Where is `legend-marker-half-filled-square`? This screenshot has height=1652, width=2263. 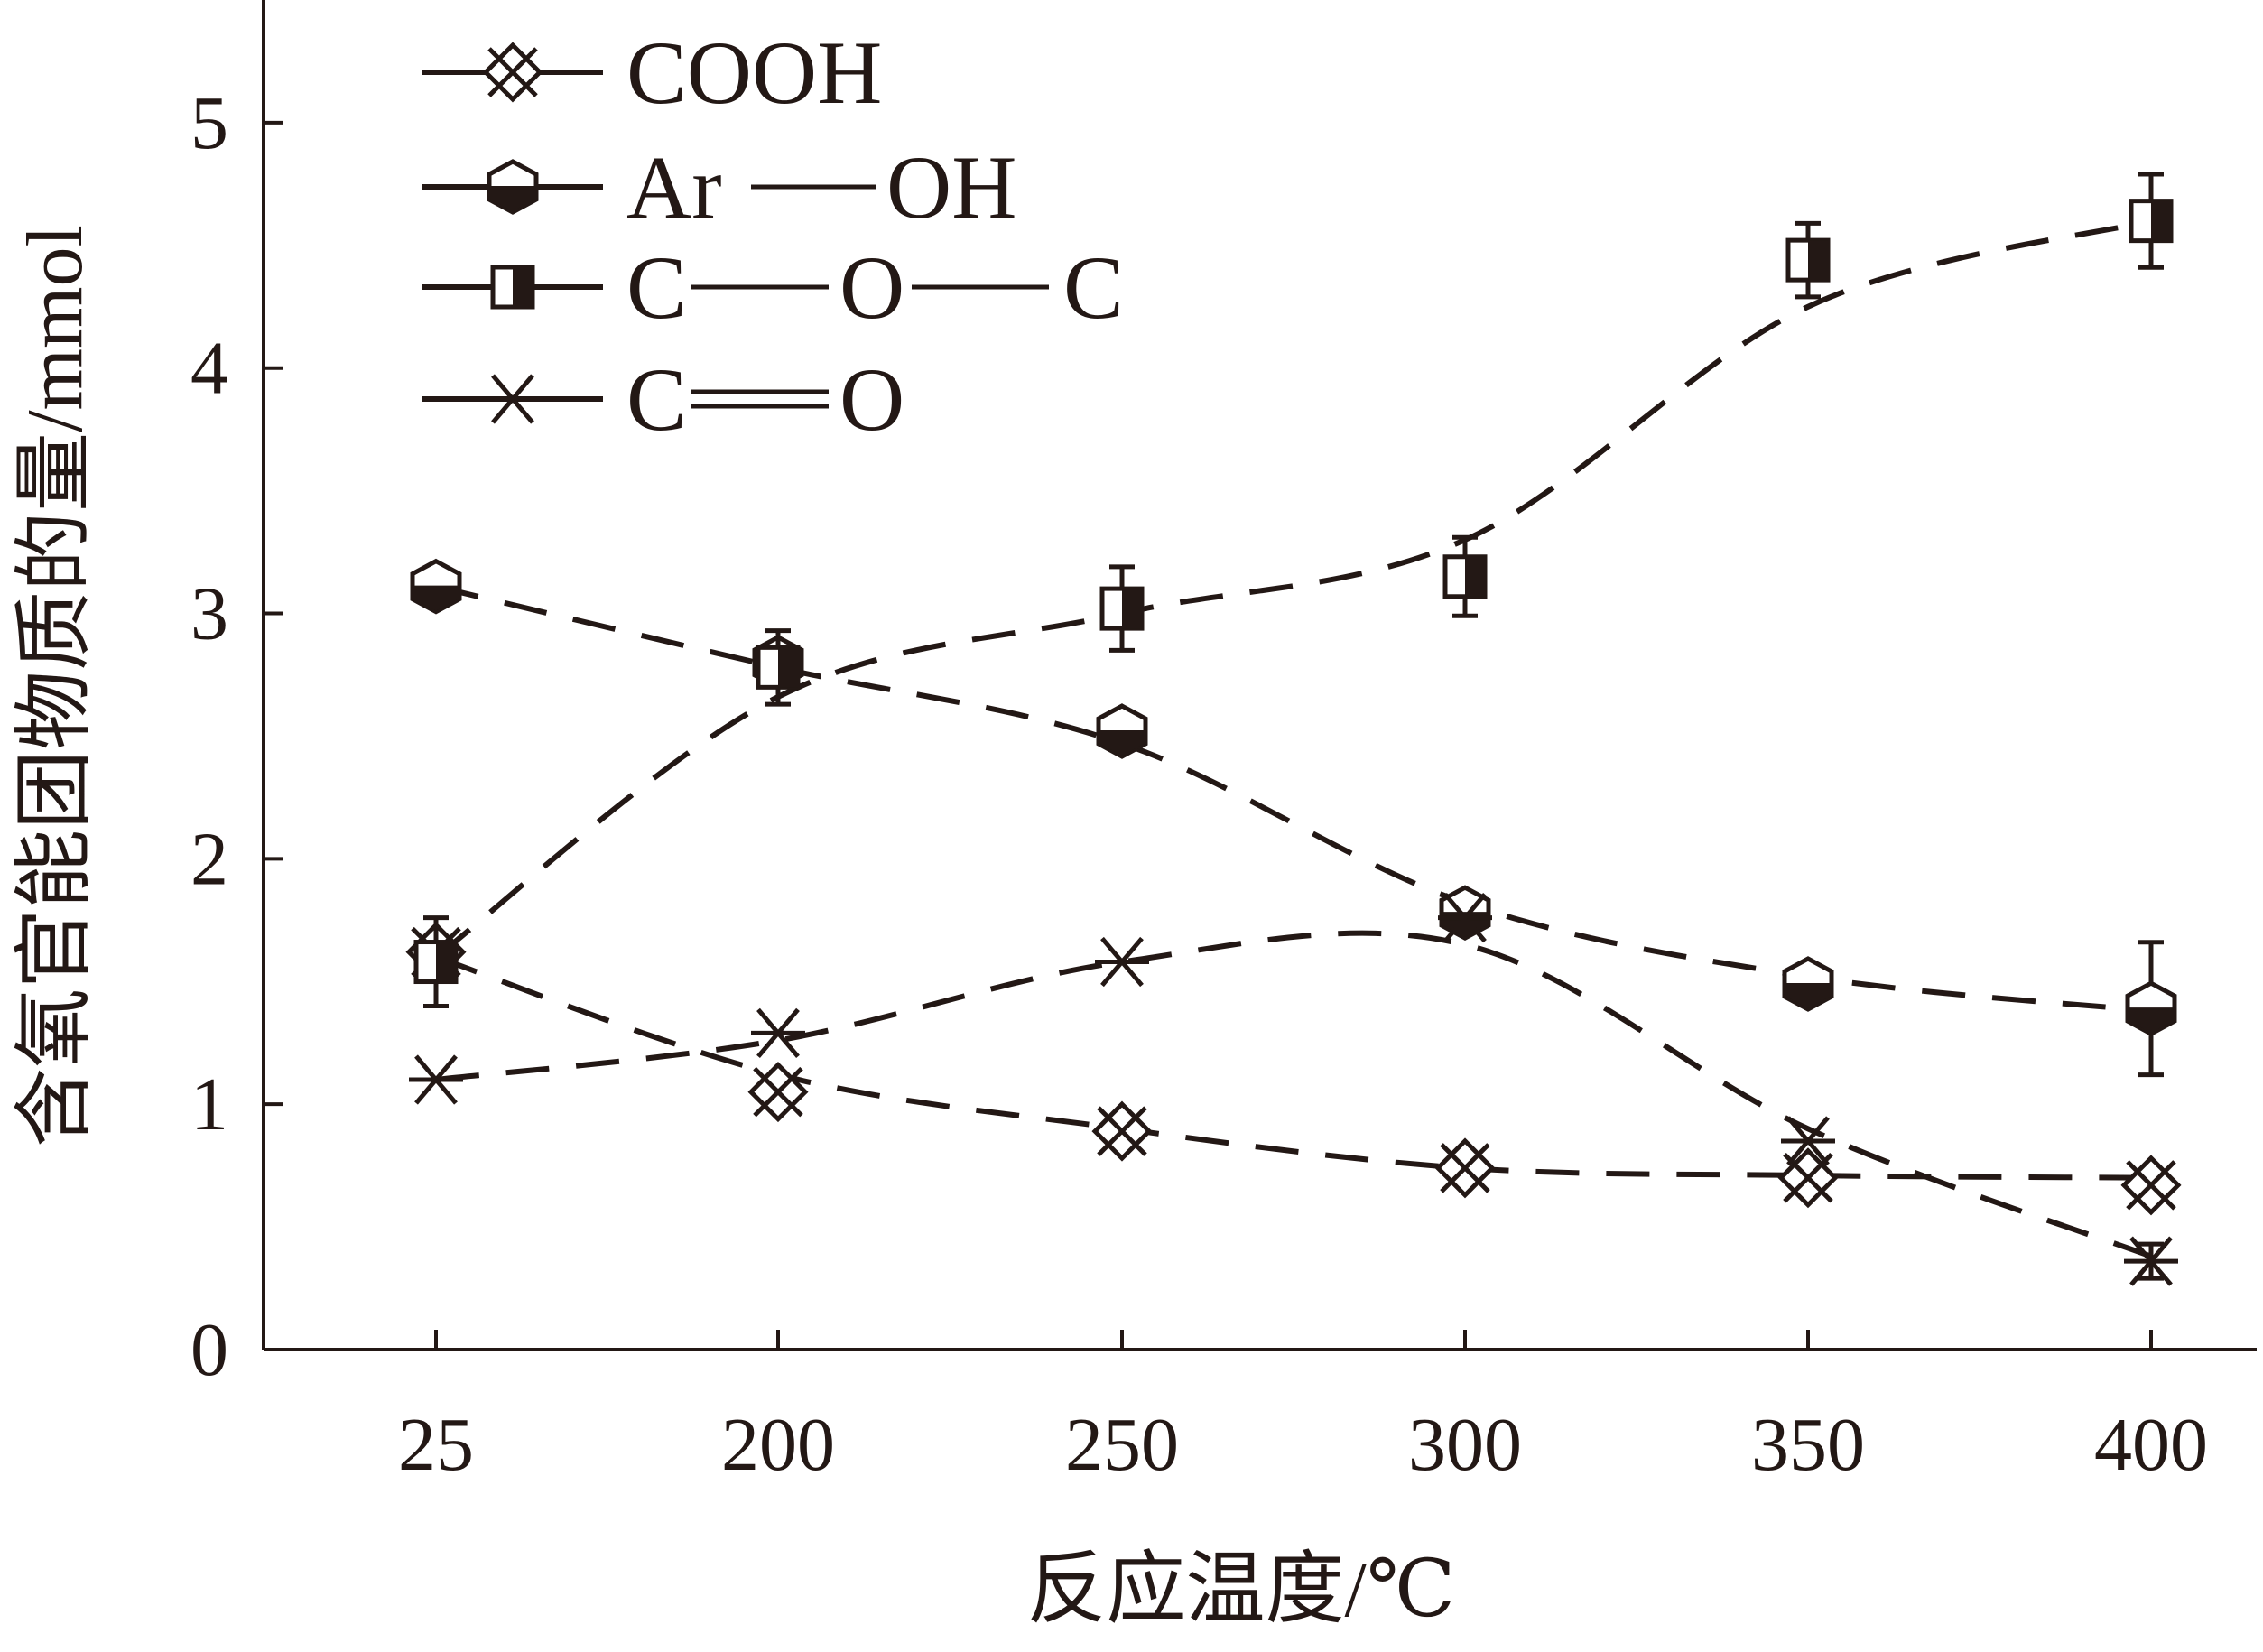
legend-marker-half-filled-square is located at coordinates (513, 287).